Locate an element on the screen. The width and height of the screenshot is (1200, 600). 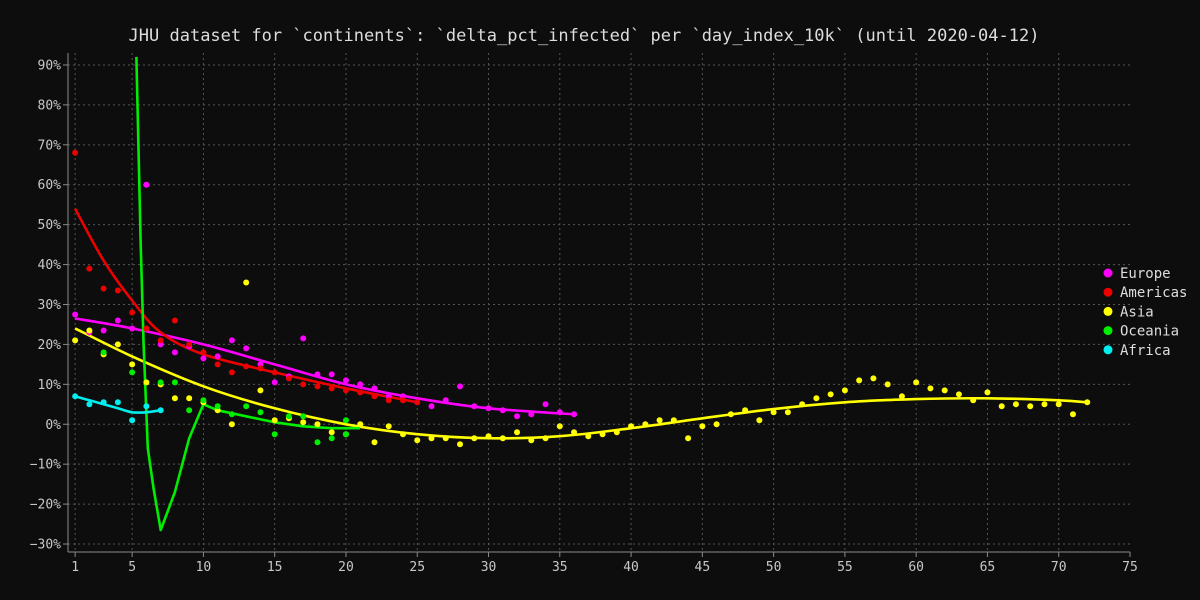
x-tick-label: 5 is located at coordinates (132, 567).